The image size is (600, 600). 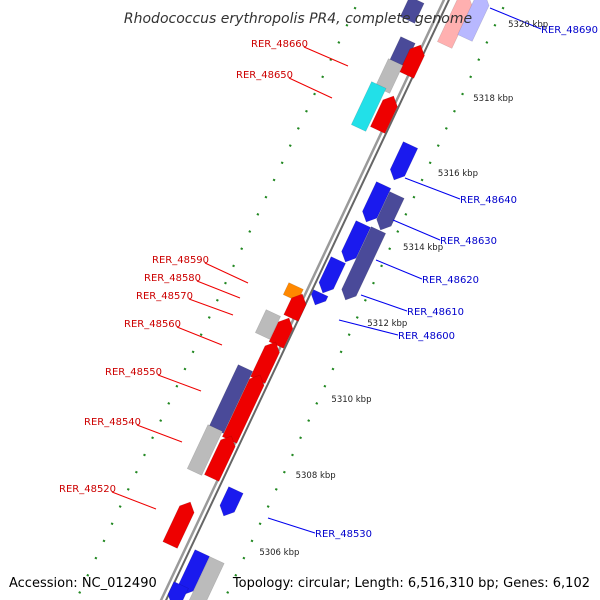 I want to click on kbp-tick-label: 5316 kbp, so click(x=458, y=174).